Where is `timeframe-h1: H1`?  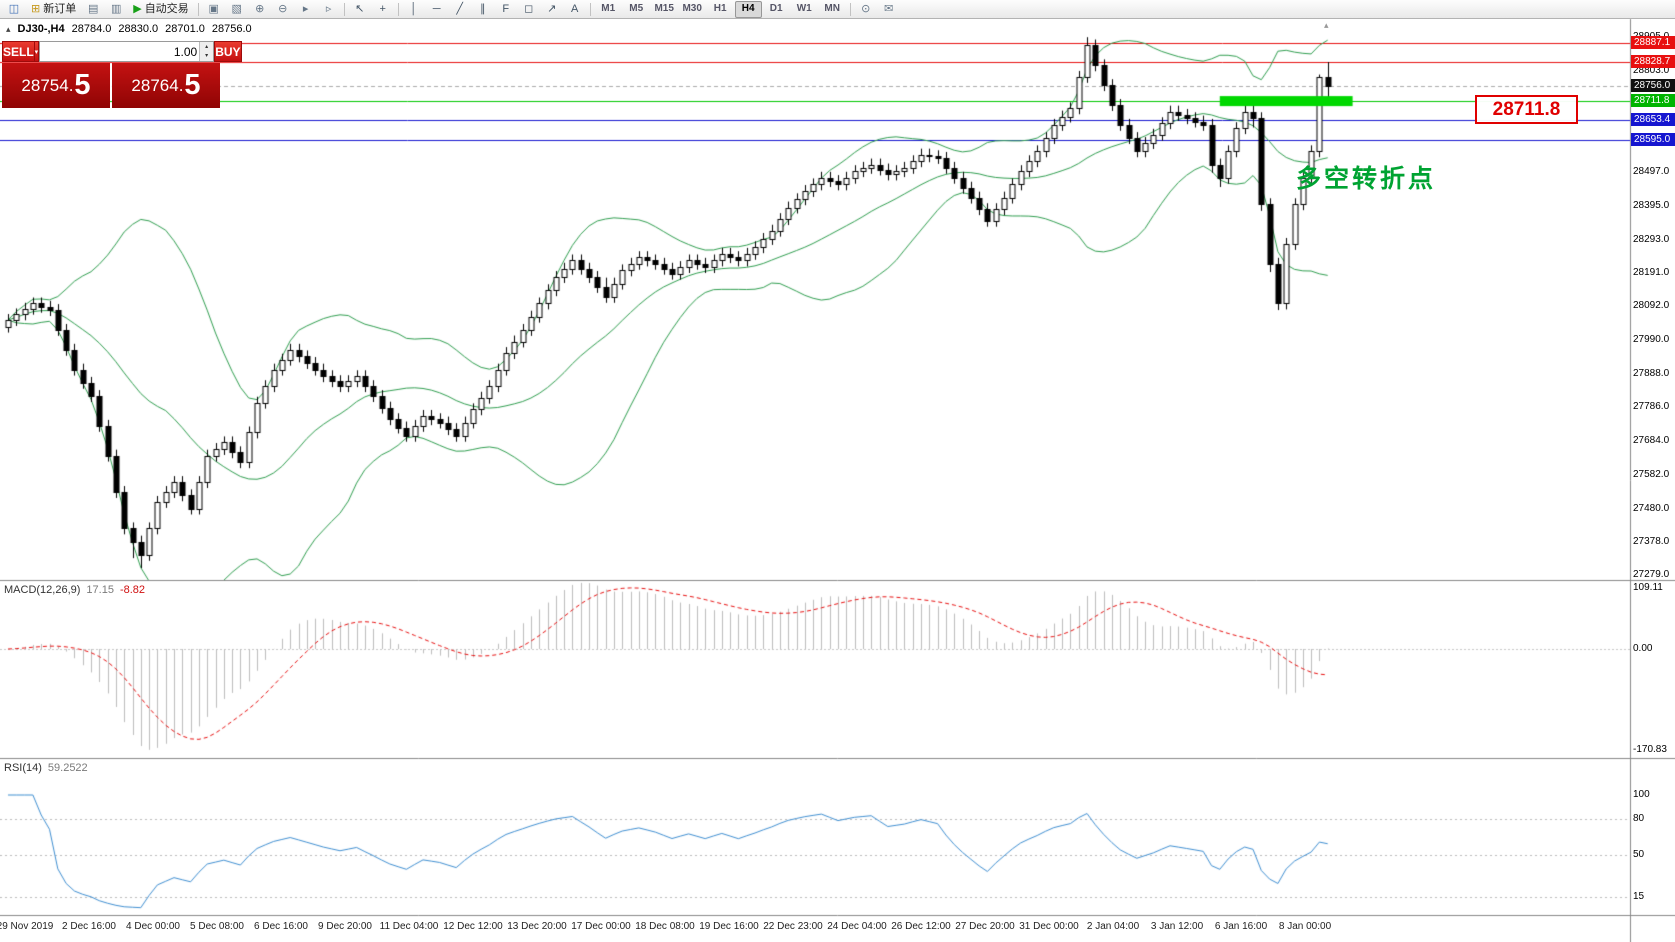
timeframe-h1: H1 is located at coordinates (720, 8).